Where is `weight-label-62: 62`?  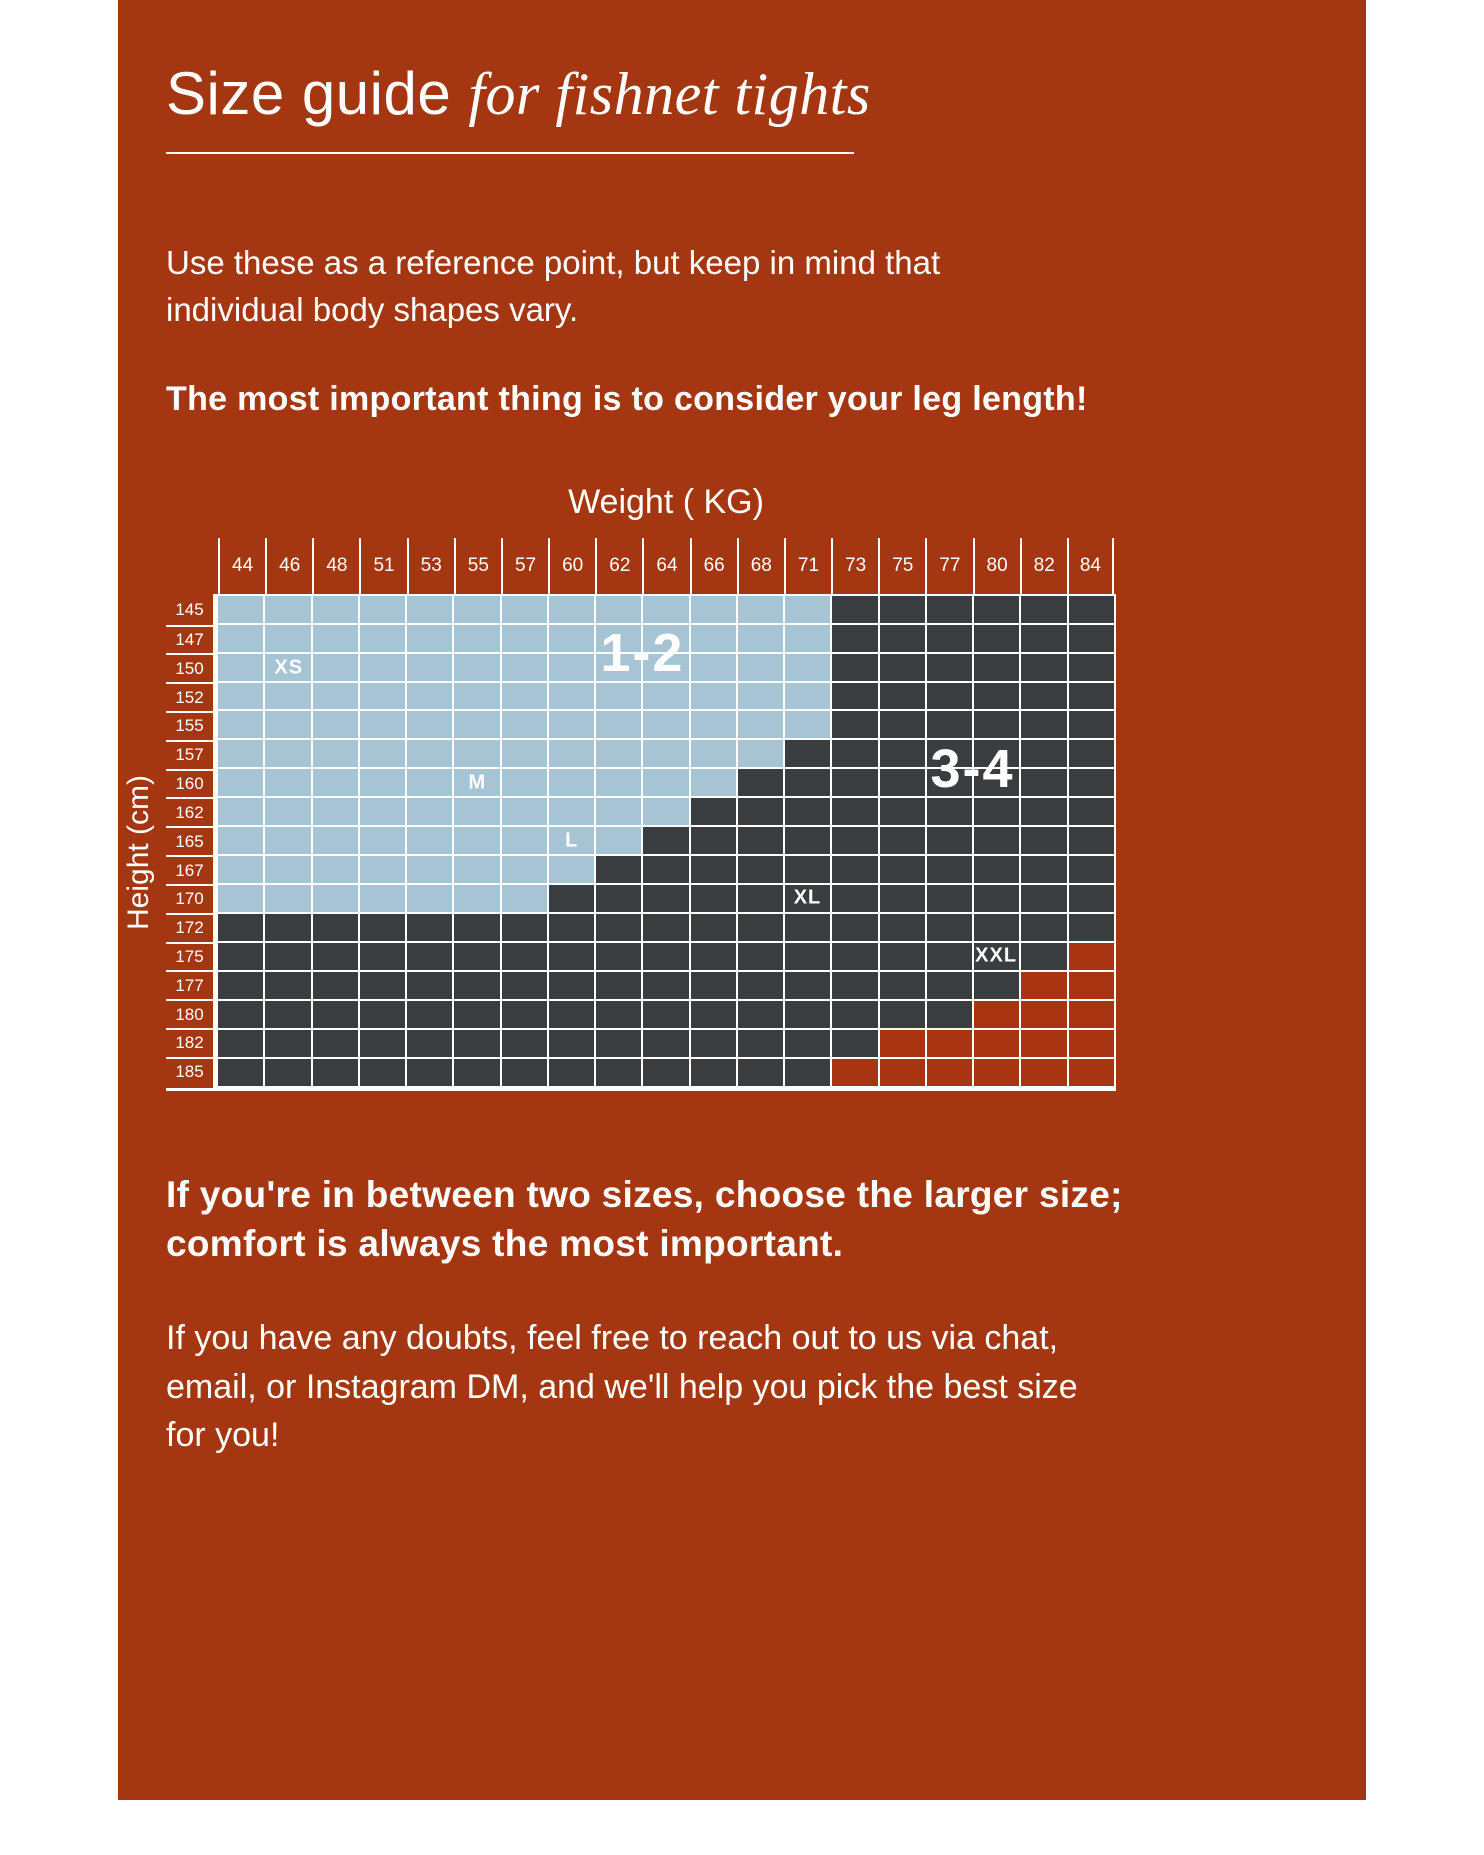 weight-label-62: 62 is located at coordinates (618, 565).